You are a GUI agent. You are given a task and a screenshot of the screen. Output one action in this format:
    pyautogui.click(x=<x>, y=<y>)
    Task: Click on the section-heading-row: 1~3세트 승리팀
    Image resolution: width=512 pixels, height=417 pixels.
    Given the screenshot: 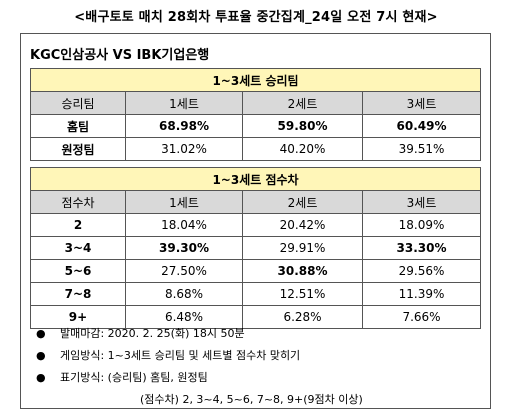 What is the action you would take?
    pyautogui.click(x=255, y=80)
    